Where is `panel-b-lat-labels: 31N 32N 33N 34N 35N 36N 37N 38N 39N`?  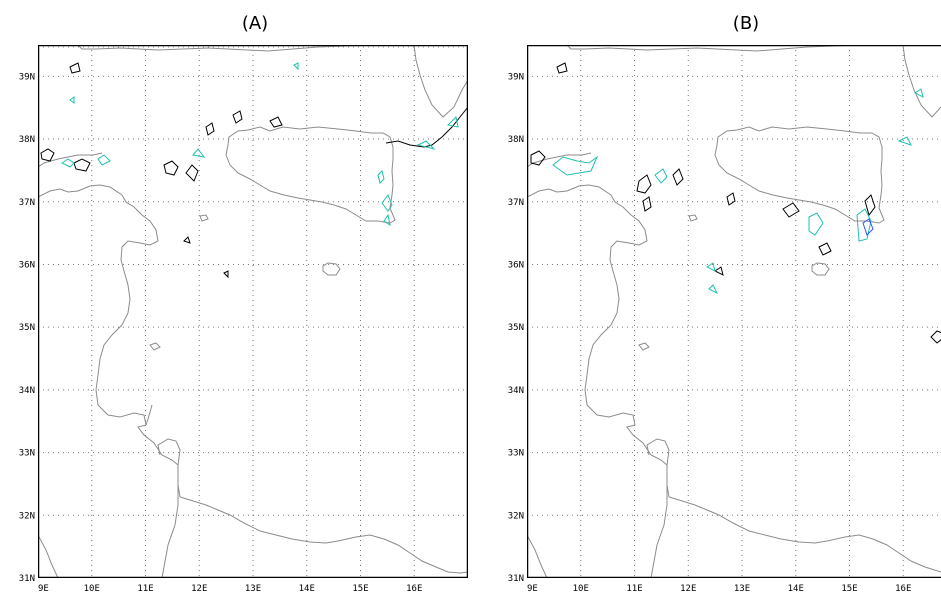
panel-b-lat-labels: 31N 32N 33N 34N 35N 36N 37N 38N 39N is located at coordinates (516, 328).